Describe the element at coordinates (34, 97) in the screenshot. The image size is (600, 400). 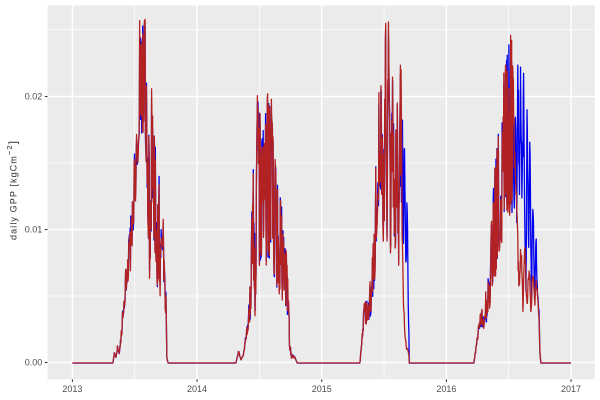
I see `svg-text: 0.02` at that location.